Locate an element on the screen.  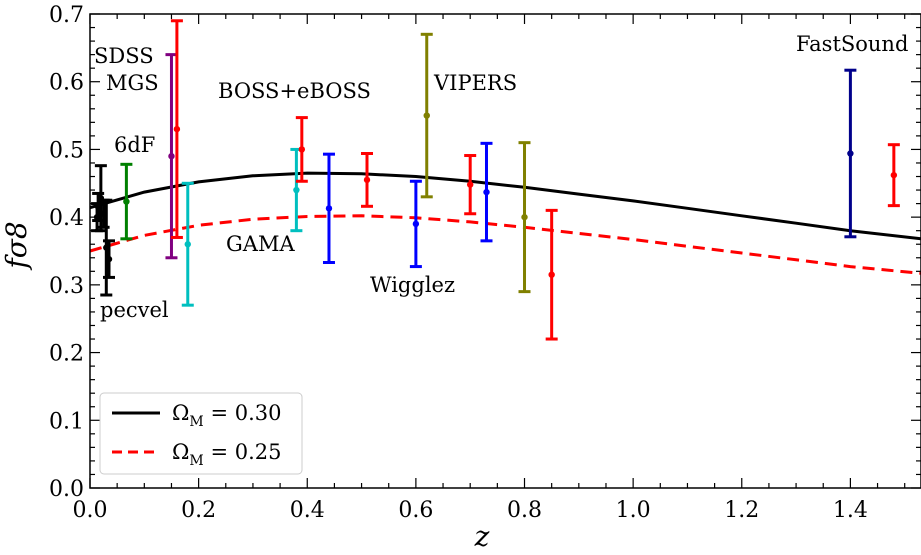
survey-label-mgs: MGS is located at coordinates (132, 83).